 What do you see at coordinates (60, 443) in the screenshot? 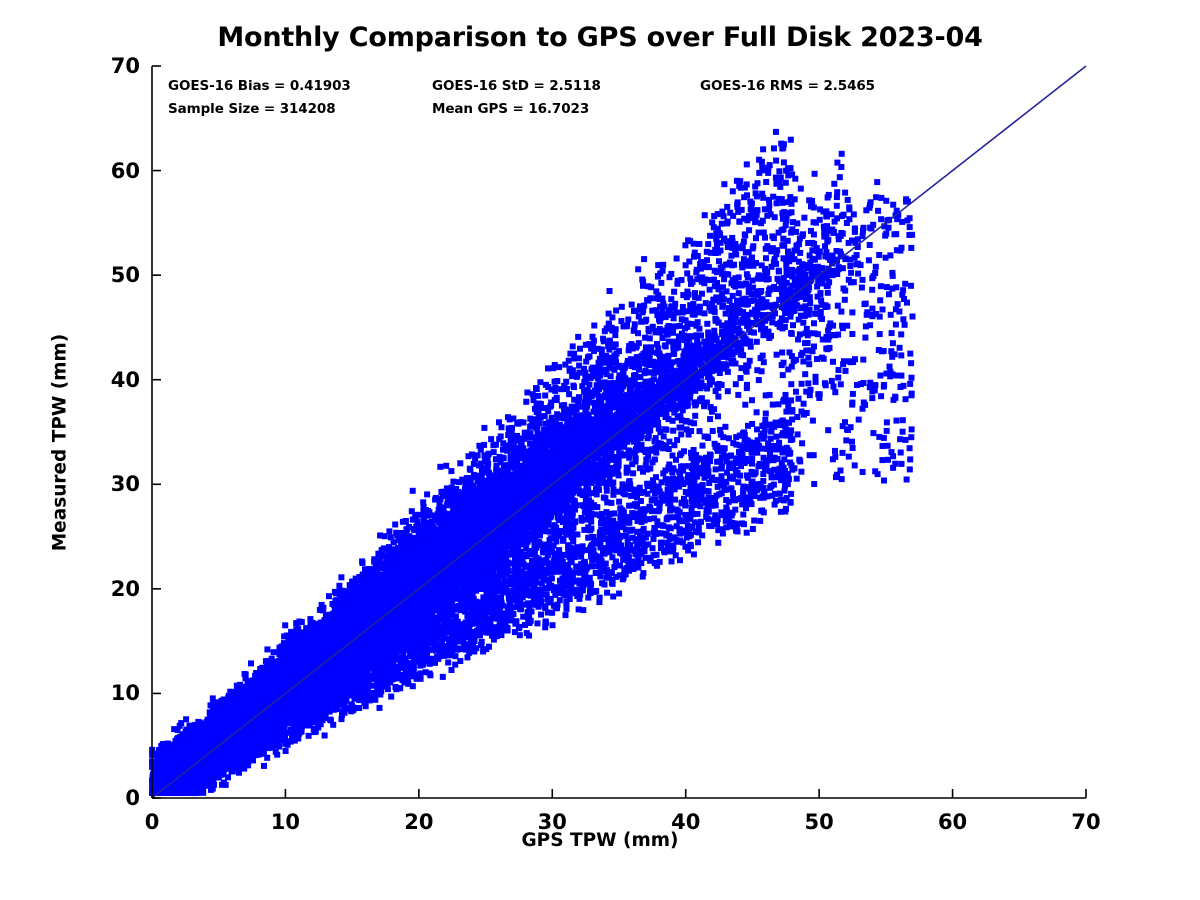
I see `y-axis-title: Measured TPW (mm)` at bounding box center [60, 443].